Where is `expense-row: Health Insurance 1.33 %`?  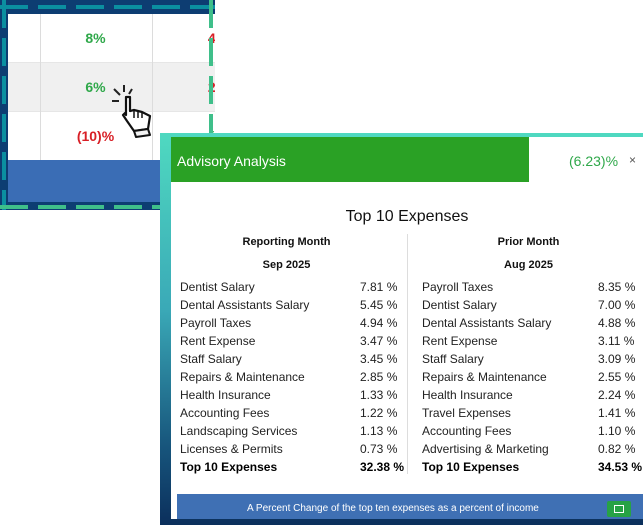
expense-row: Health Insurance 1.33 % is located at coordinates (295, 397).